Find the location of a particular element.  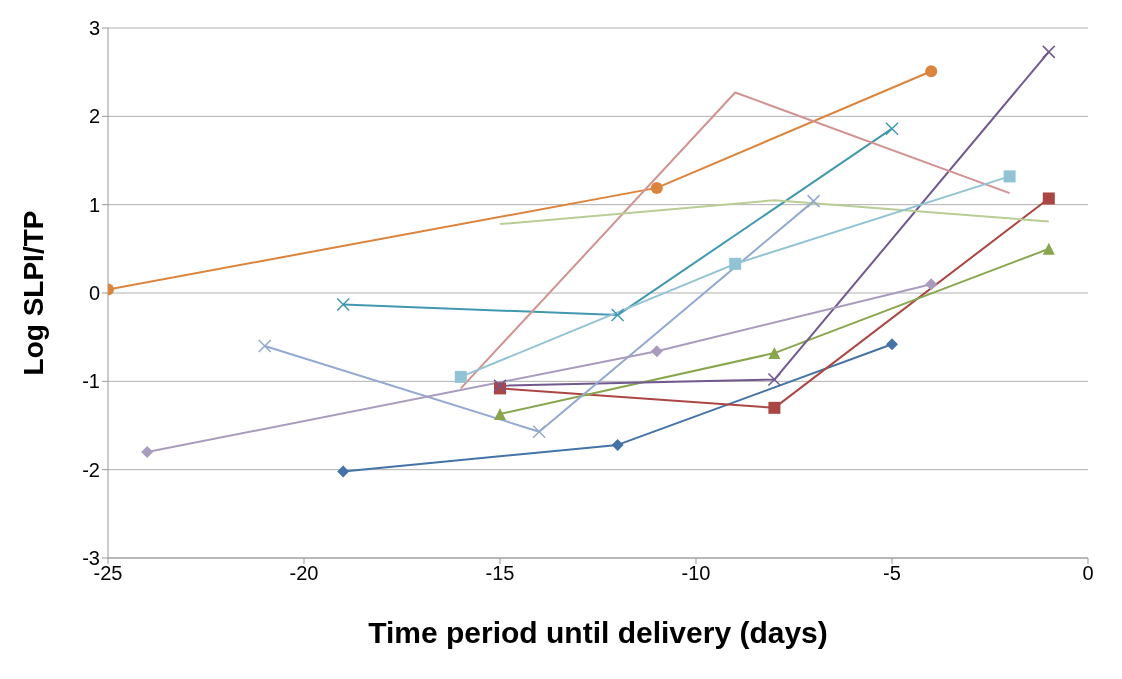

x-tick-label: -20 is located at coordinates (304, 573).